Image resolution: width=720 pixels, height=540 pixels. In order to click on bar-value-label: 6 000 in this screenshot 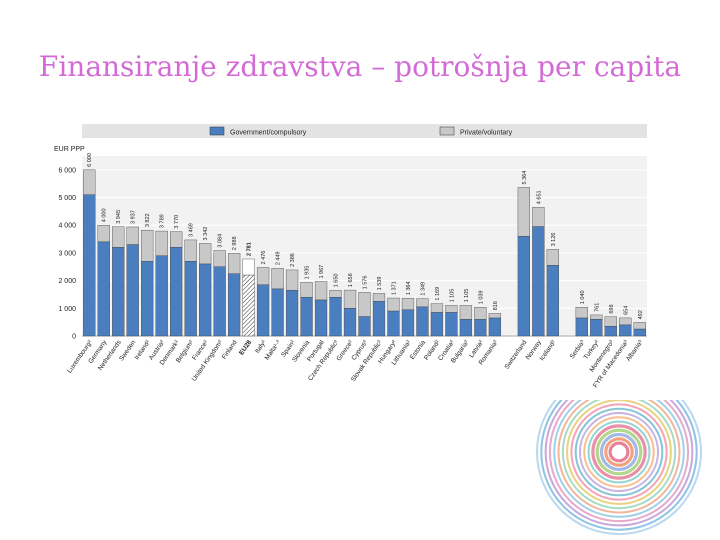, I will do `click(90, 160)`.